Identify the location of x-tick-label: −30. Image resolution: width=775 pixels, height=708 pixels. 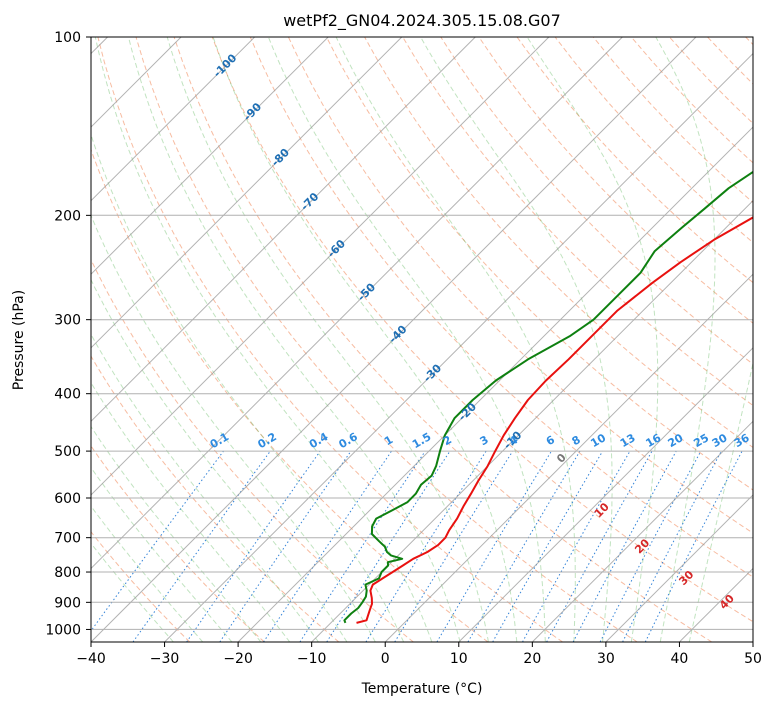
(165, 659).